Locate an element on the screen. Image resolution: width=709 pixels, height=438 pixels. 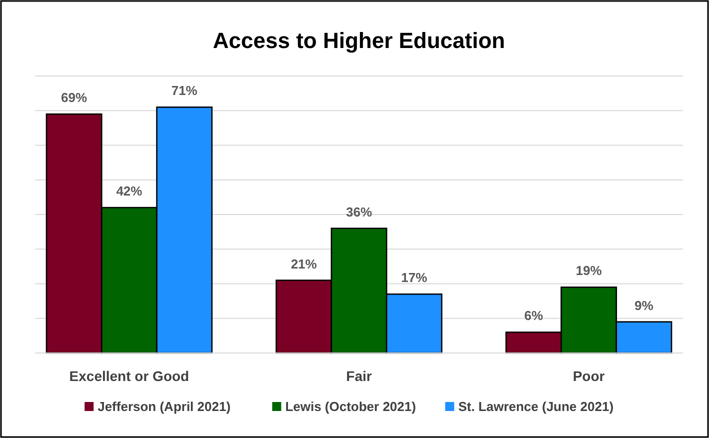
legend-label: Jefferson (April 2021) is located at coordinates (164, 406).